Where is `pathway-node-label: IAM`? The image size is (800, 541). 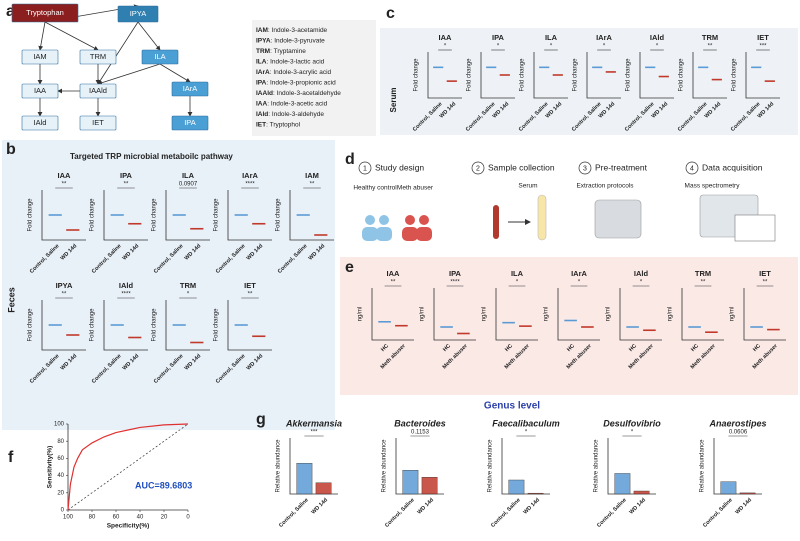 pathway-node-label: IAM is located at coordinates (39, 56).